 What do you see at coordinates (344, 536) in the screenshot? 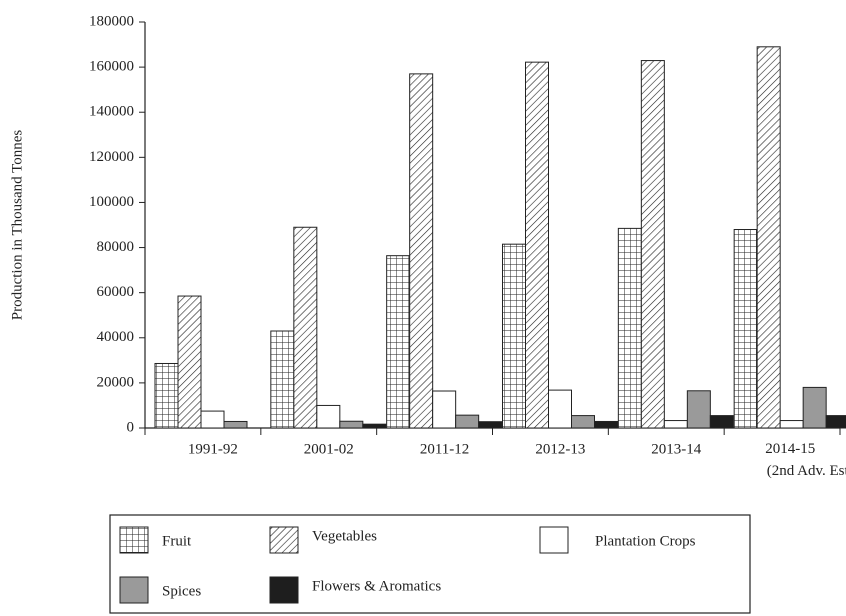
I see `legend-label: Vegetables` at bounding box center [344, 536].